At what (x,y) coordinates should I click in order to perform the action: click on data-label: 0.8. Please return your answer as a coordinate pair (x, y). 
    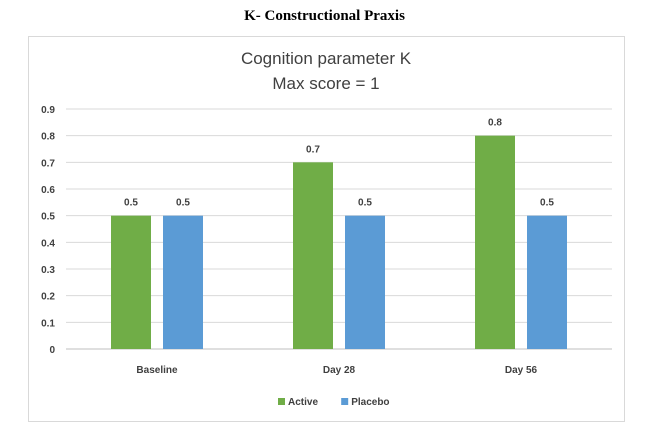
    Looking at the image, I should click on (495, 123).